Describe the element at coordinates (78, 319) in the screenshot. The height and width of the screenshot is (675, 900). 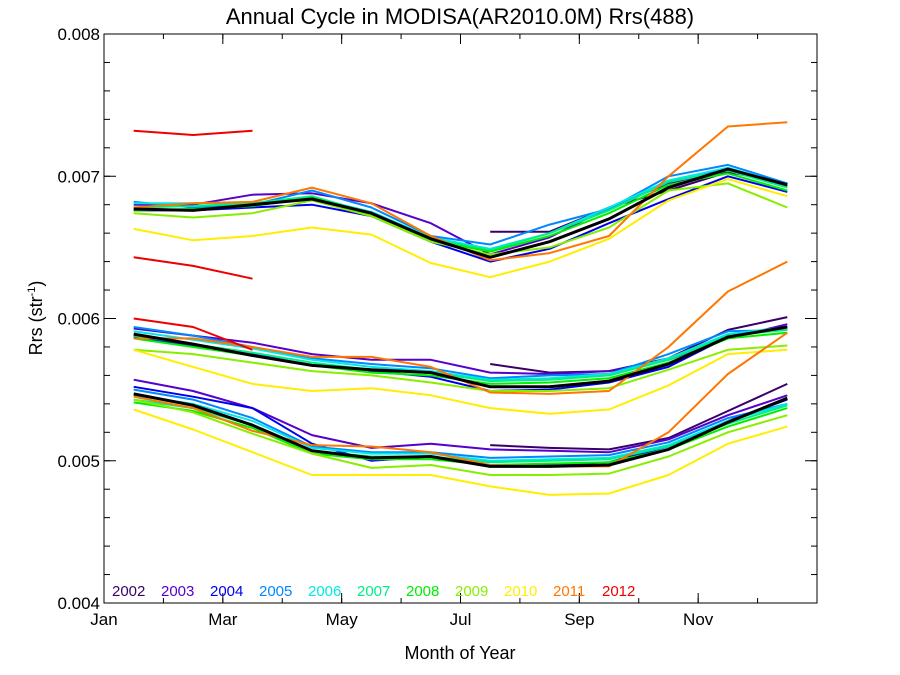
I see `y-tick-label-2: 0.006` at that location.